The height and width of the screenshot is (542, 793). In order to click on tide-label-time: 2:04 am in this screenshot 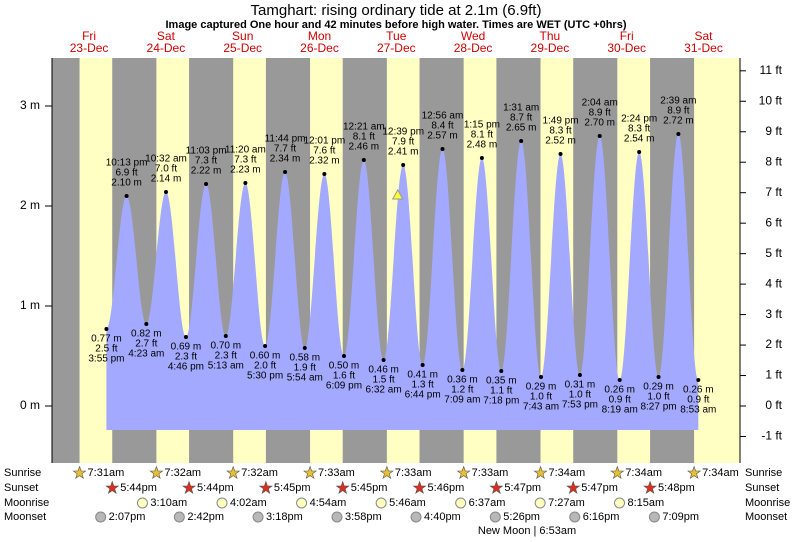, I will do `click(600, 103)`.